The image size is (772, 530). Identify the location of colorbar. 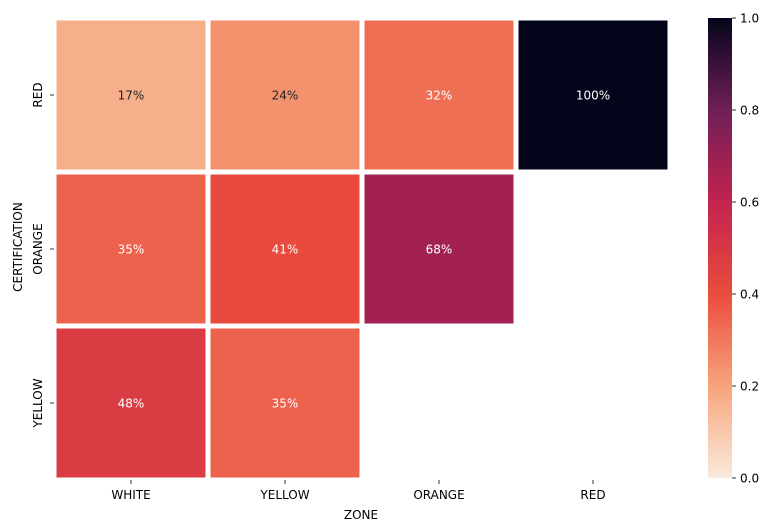
(720, 248).